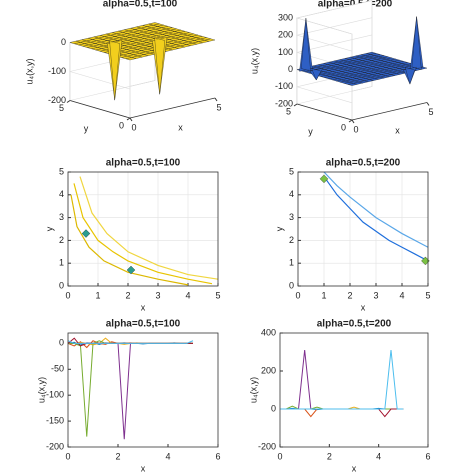 The image size is (474, 474). What do you see at coordinates (61, 217) in the screenshot?
I see `y-tick-label: 3` at bounding box center [61, 217].